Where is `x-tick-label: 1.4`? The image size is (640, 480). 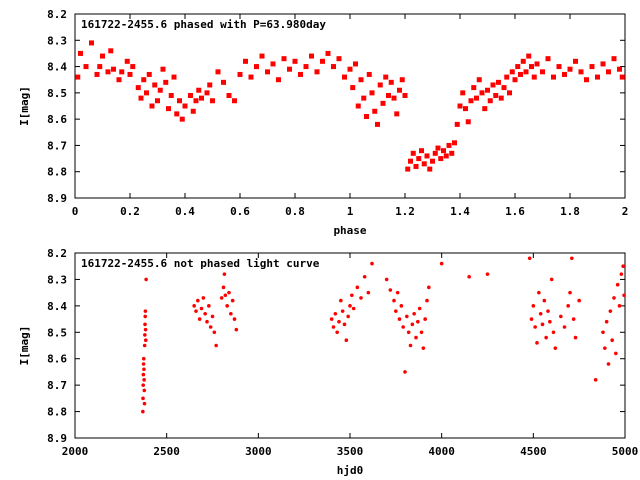 x-tick-label: 1.4 is located at coordinates (460, 211).